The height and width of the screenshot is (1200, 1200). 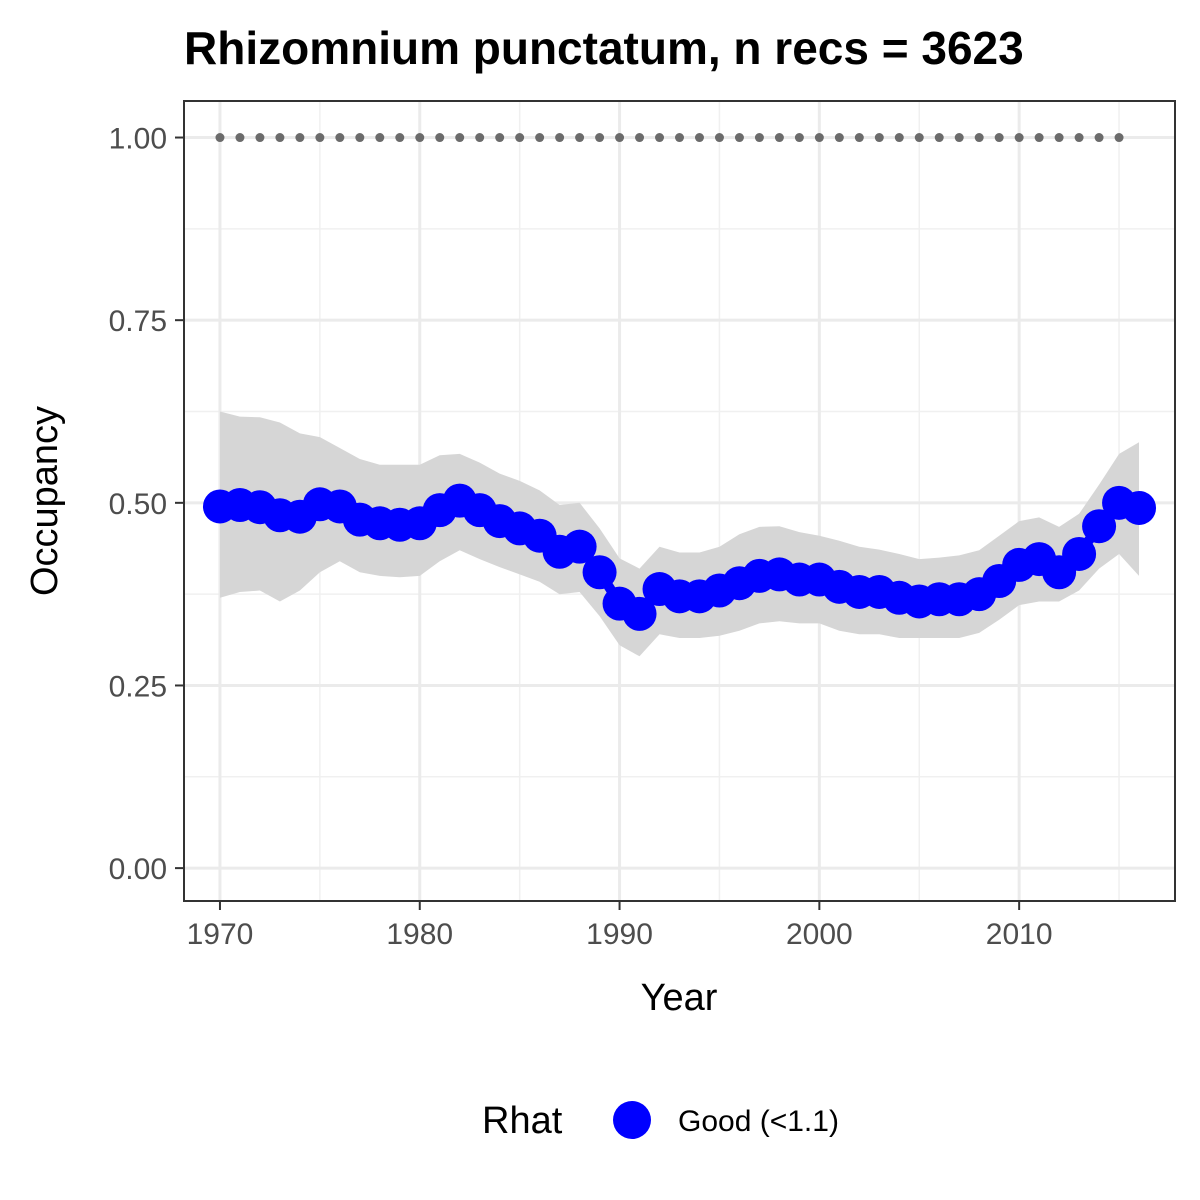 I want to click on occupancy-point-2013, so click(x=1079, y=553).